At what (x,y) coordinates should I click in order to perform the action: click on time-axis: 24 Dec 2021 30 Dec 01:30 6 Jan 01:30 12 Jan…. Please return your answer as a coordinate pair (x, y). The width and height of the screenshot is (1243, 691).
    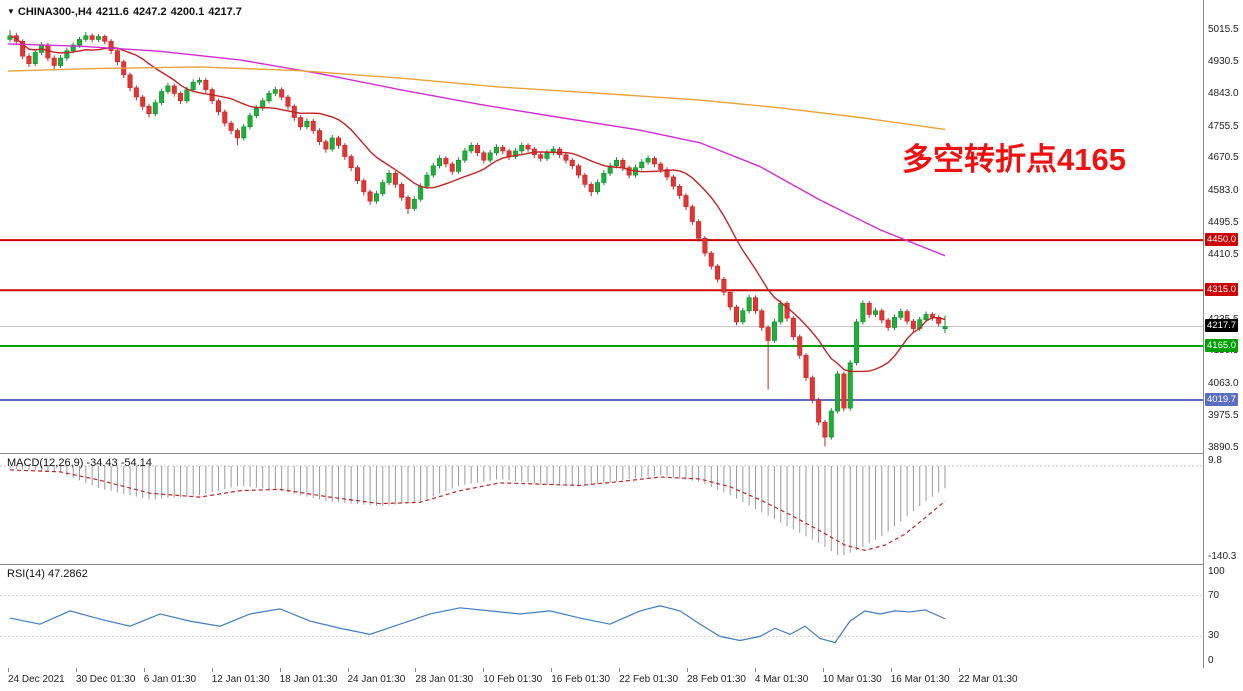
    Looking at the image, I should click on (621, 679).